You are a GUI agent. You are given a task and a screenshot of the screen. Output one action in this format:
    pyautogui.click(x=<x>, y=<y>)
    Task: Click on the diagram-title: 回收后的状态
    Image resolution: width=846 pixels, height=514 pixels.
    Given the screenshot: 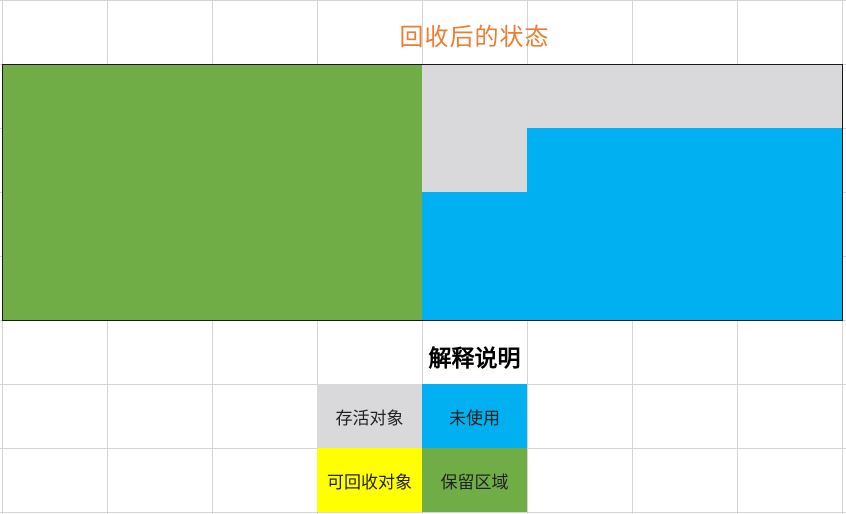 What is the action you would take?
    pyautogui.click(x=474, y=36)
    